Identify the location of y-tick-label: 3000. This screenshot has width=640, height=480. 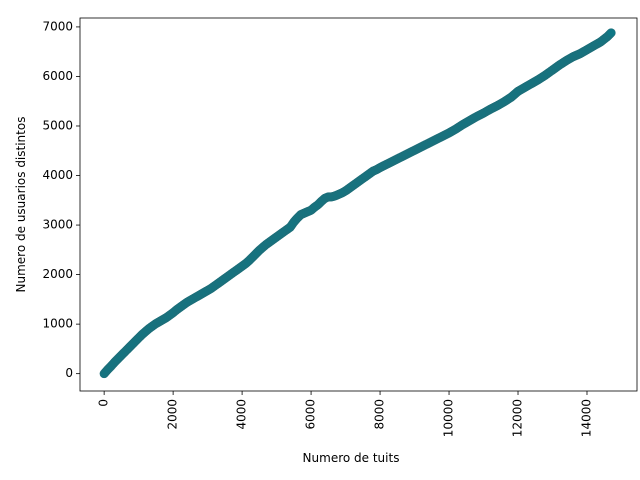
(57, 225).